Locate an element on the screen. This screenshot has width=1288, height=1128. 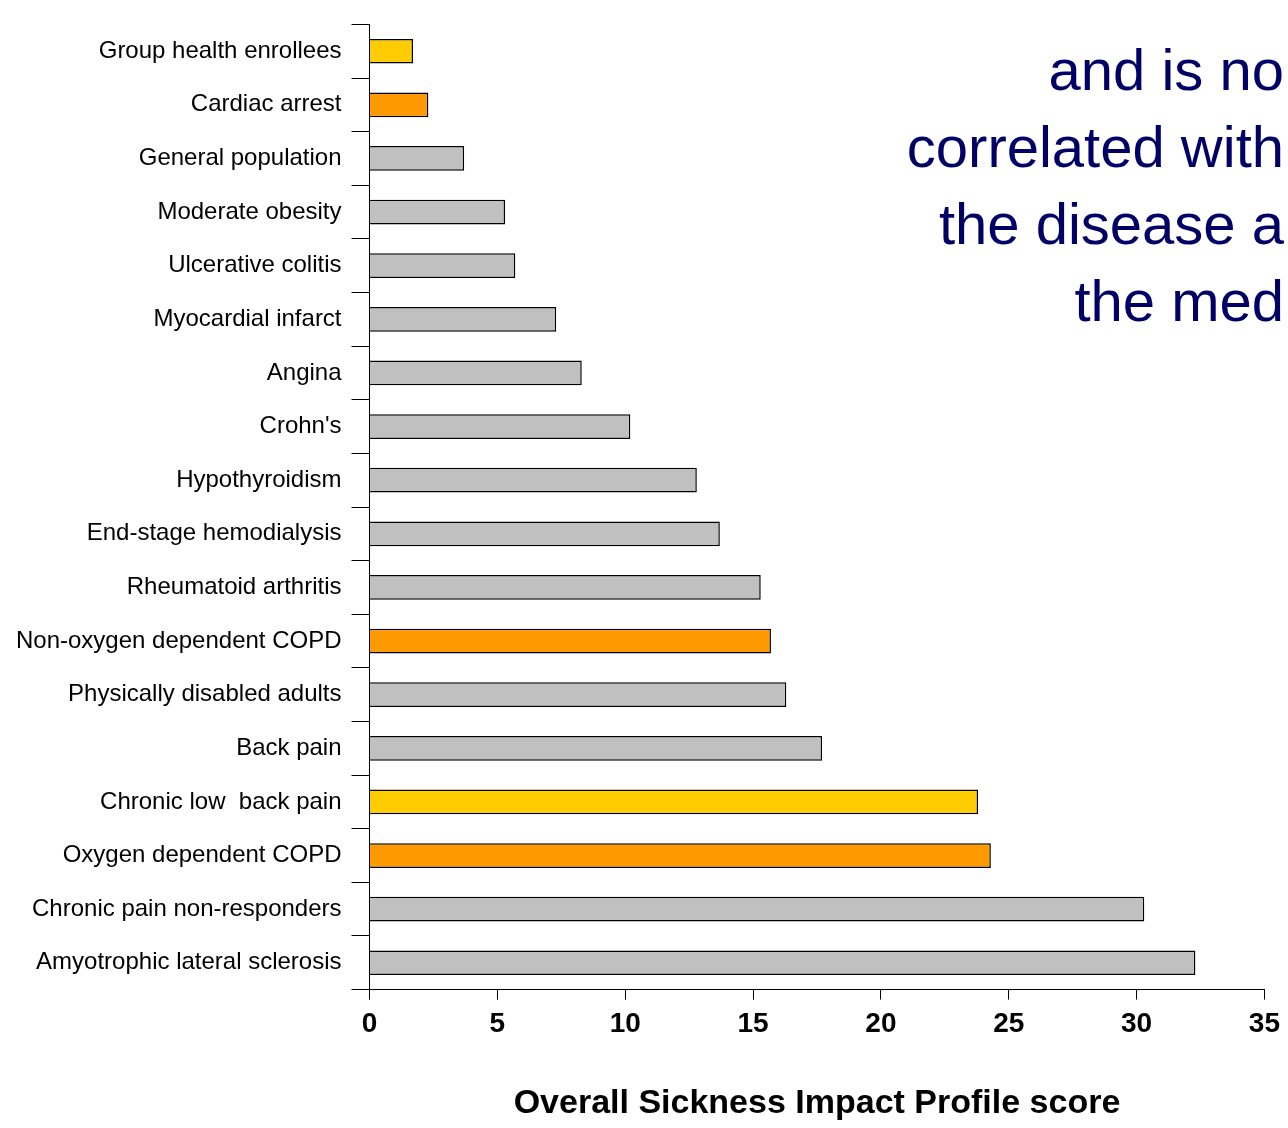
x-tick-label: 20 is located at coordinates (881, 1023).